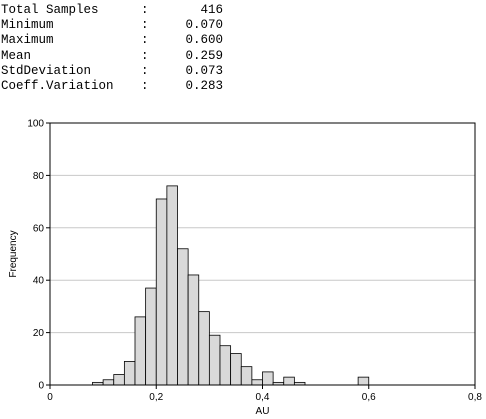 The image size is (486, 419). I want to click on stat-row-std-deviation: StdDeviation : 0.073, so click(112, 71).